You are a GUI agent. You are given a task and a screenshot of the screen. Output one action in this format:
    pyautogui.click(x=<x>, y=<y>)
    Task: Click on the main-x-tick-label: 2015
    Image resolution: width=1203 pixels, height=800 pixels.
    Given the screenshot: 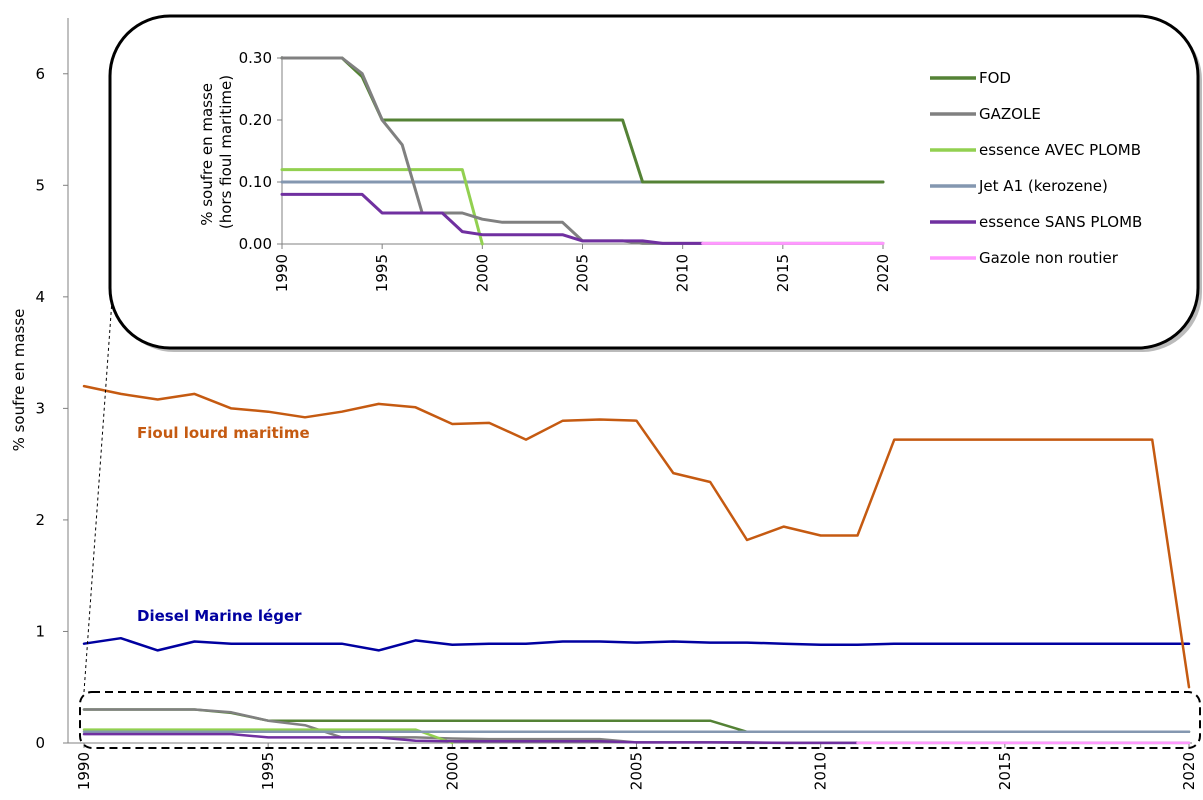 What is the action you would take?
    pyautogui.click(x=1005, y=771)
    